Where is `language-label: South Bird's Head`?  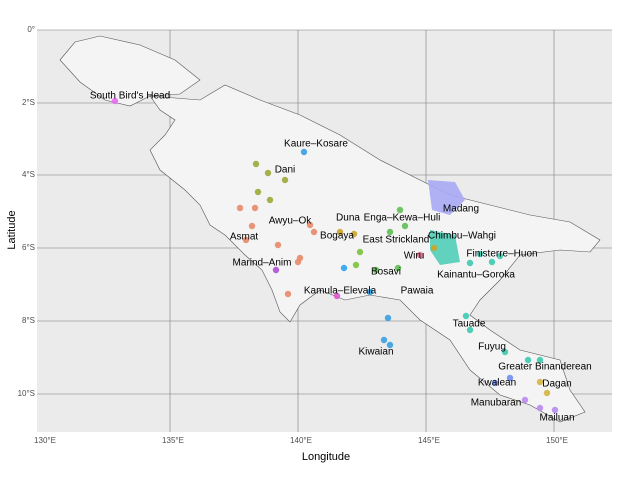 language-label: South Bird's Head is located at coordinates (130, 96).